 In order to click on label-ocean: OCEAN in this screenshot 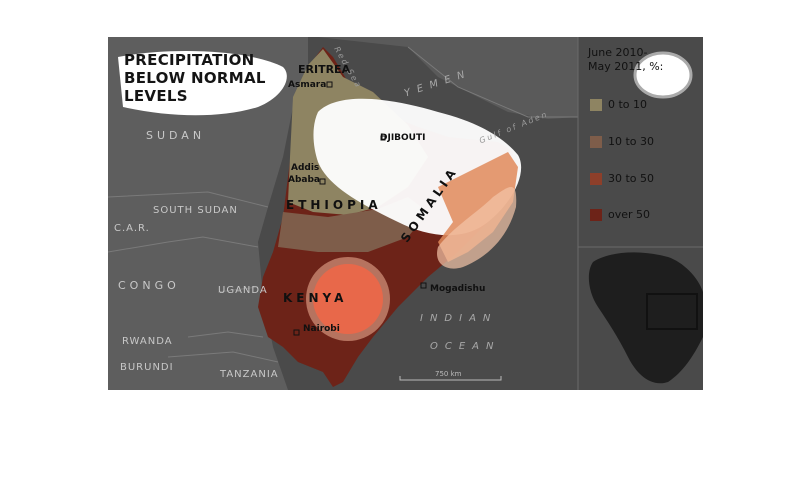, I will do `click(465, 346)`.